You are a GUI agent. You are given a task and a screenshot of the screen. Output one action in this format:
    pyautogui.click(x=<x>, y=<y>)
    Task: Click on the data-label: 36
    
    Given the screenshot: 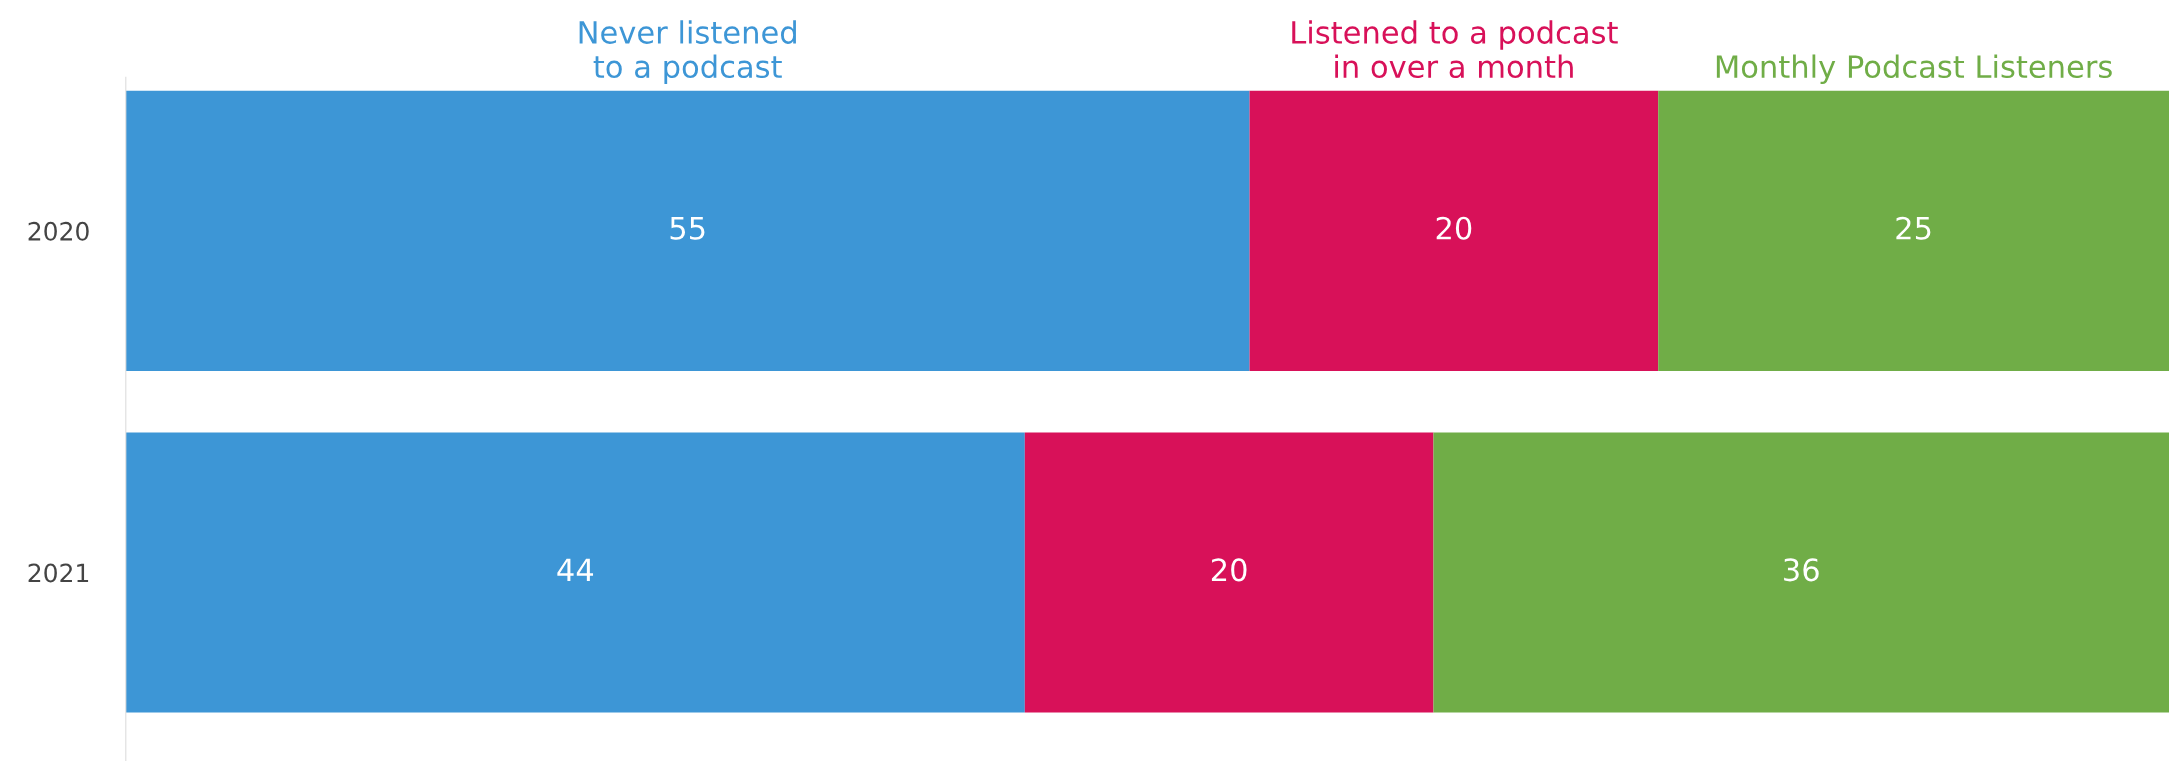 What is the action you would take?
    pyautogui.click(x=1801, y=570)
    